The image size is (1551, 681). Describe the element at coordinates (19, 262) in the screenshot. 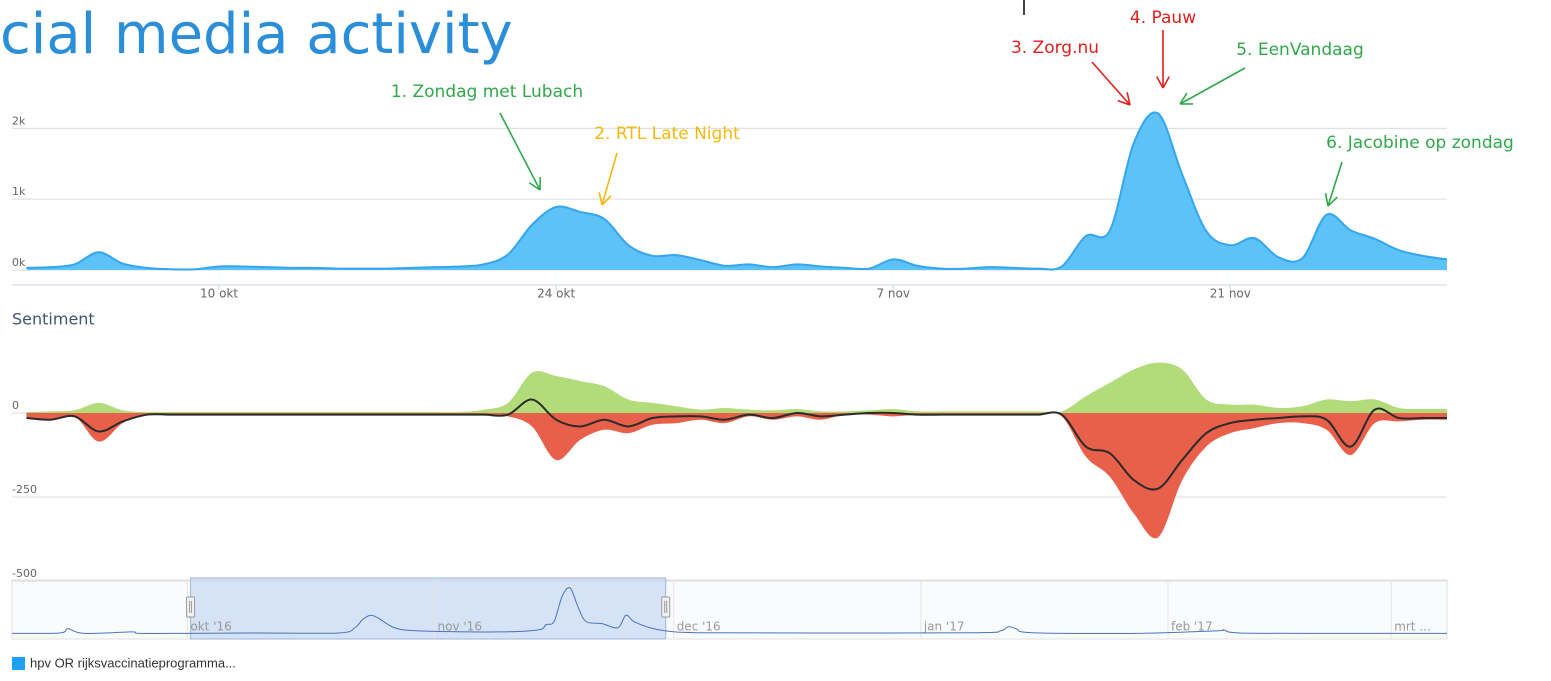

I see `y-tick-label: 0k` at that location.